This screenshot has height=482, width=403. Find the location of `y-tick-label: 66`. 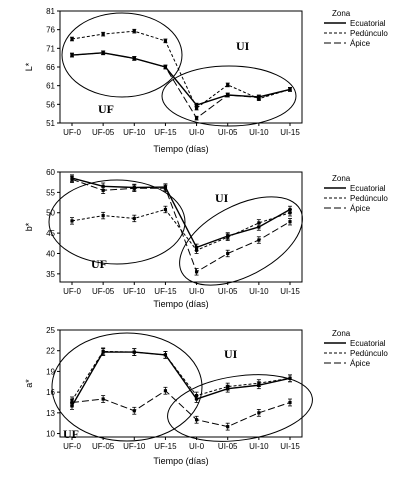

y-tick-label: 66 is located at coordinates (50, 67).